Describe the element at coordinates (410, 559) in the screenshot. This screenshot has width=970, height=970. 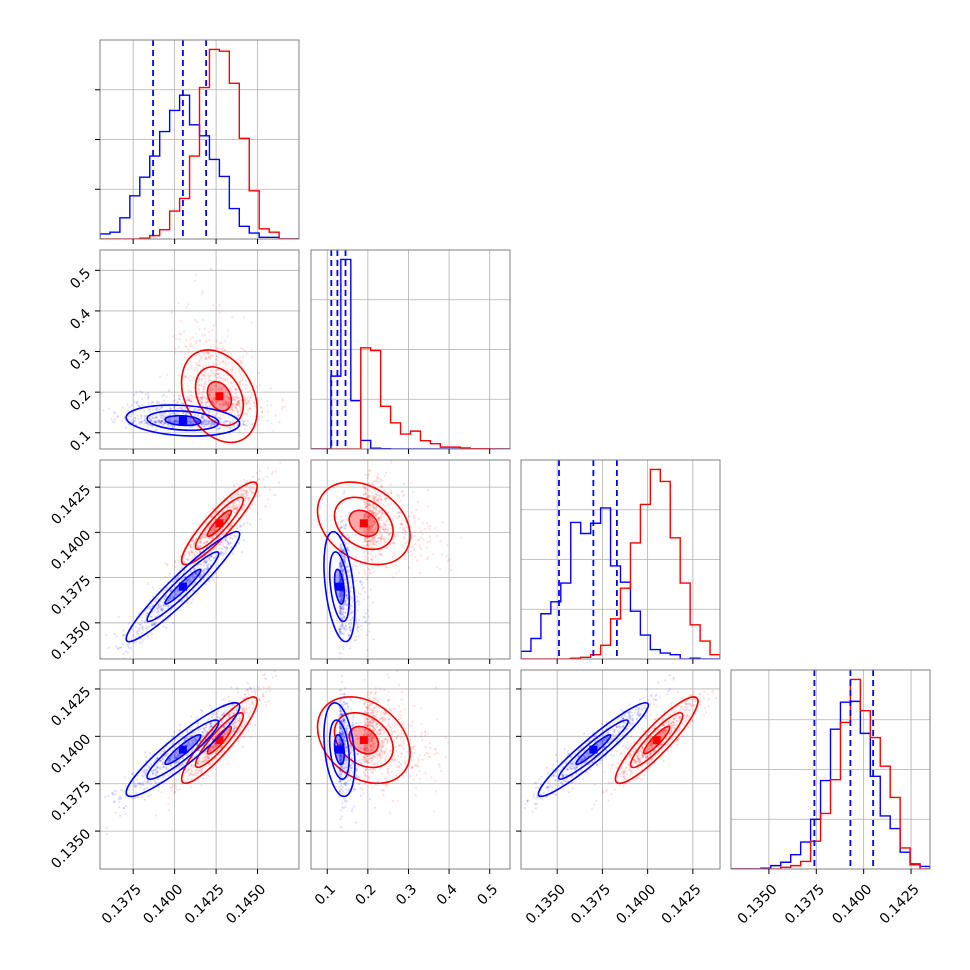
I see `panel-grid` at that location.